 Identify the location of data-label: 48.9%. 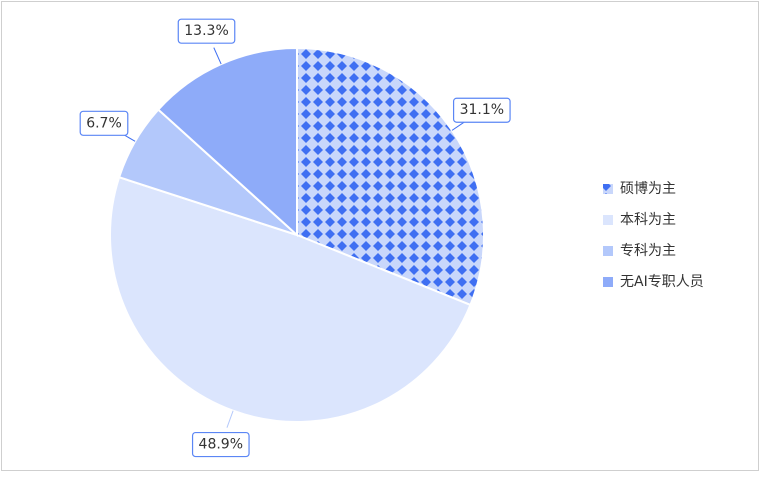
(221, 445).